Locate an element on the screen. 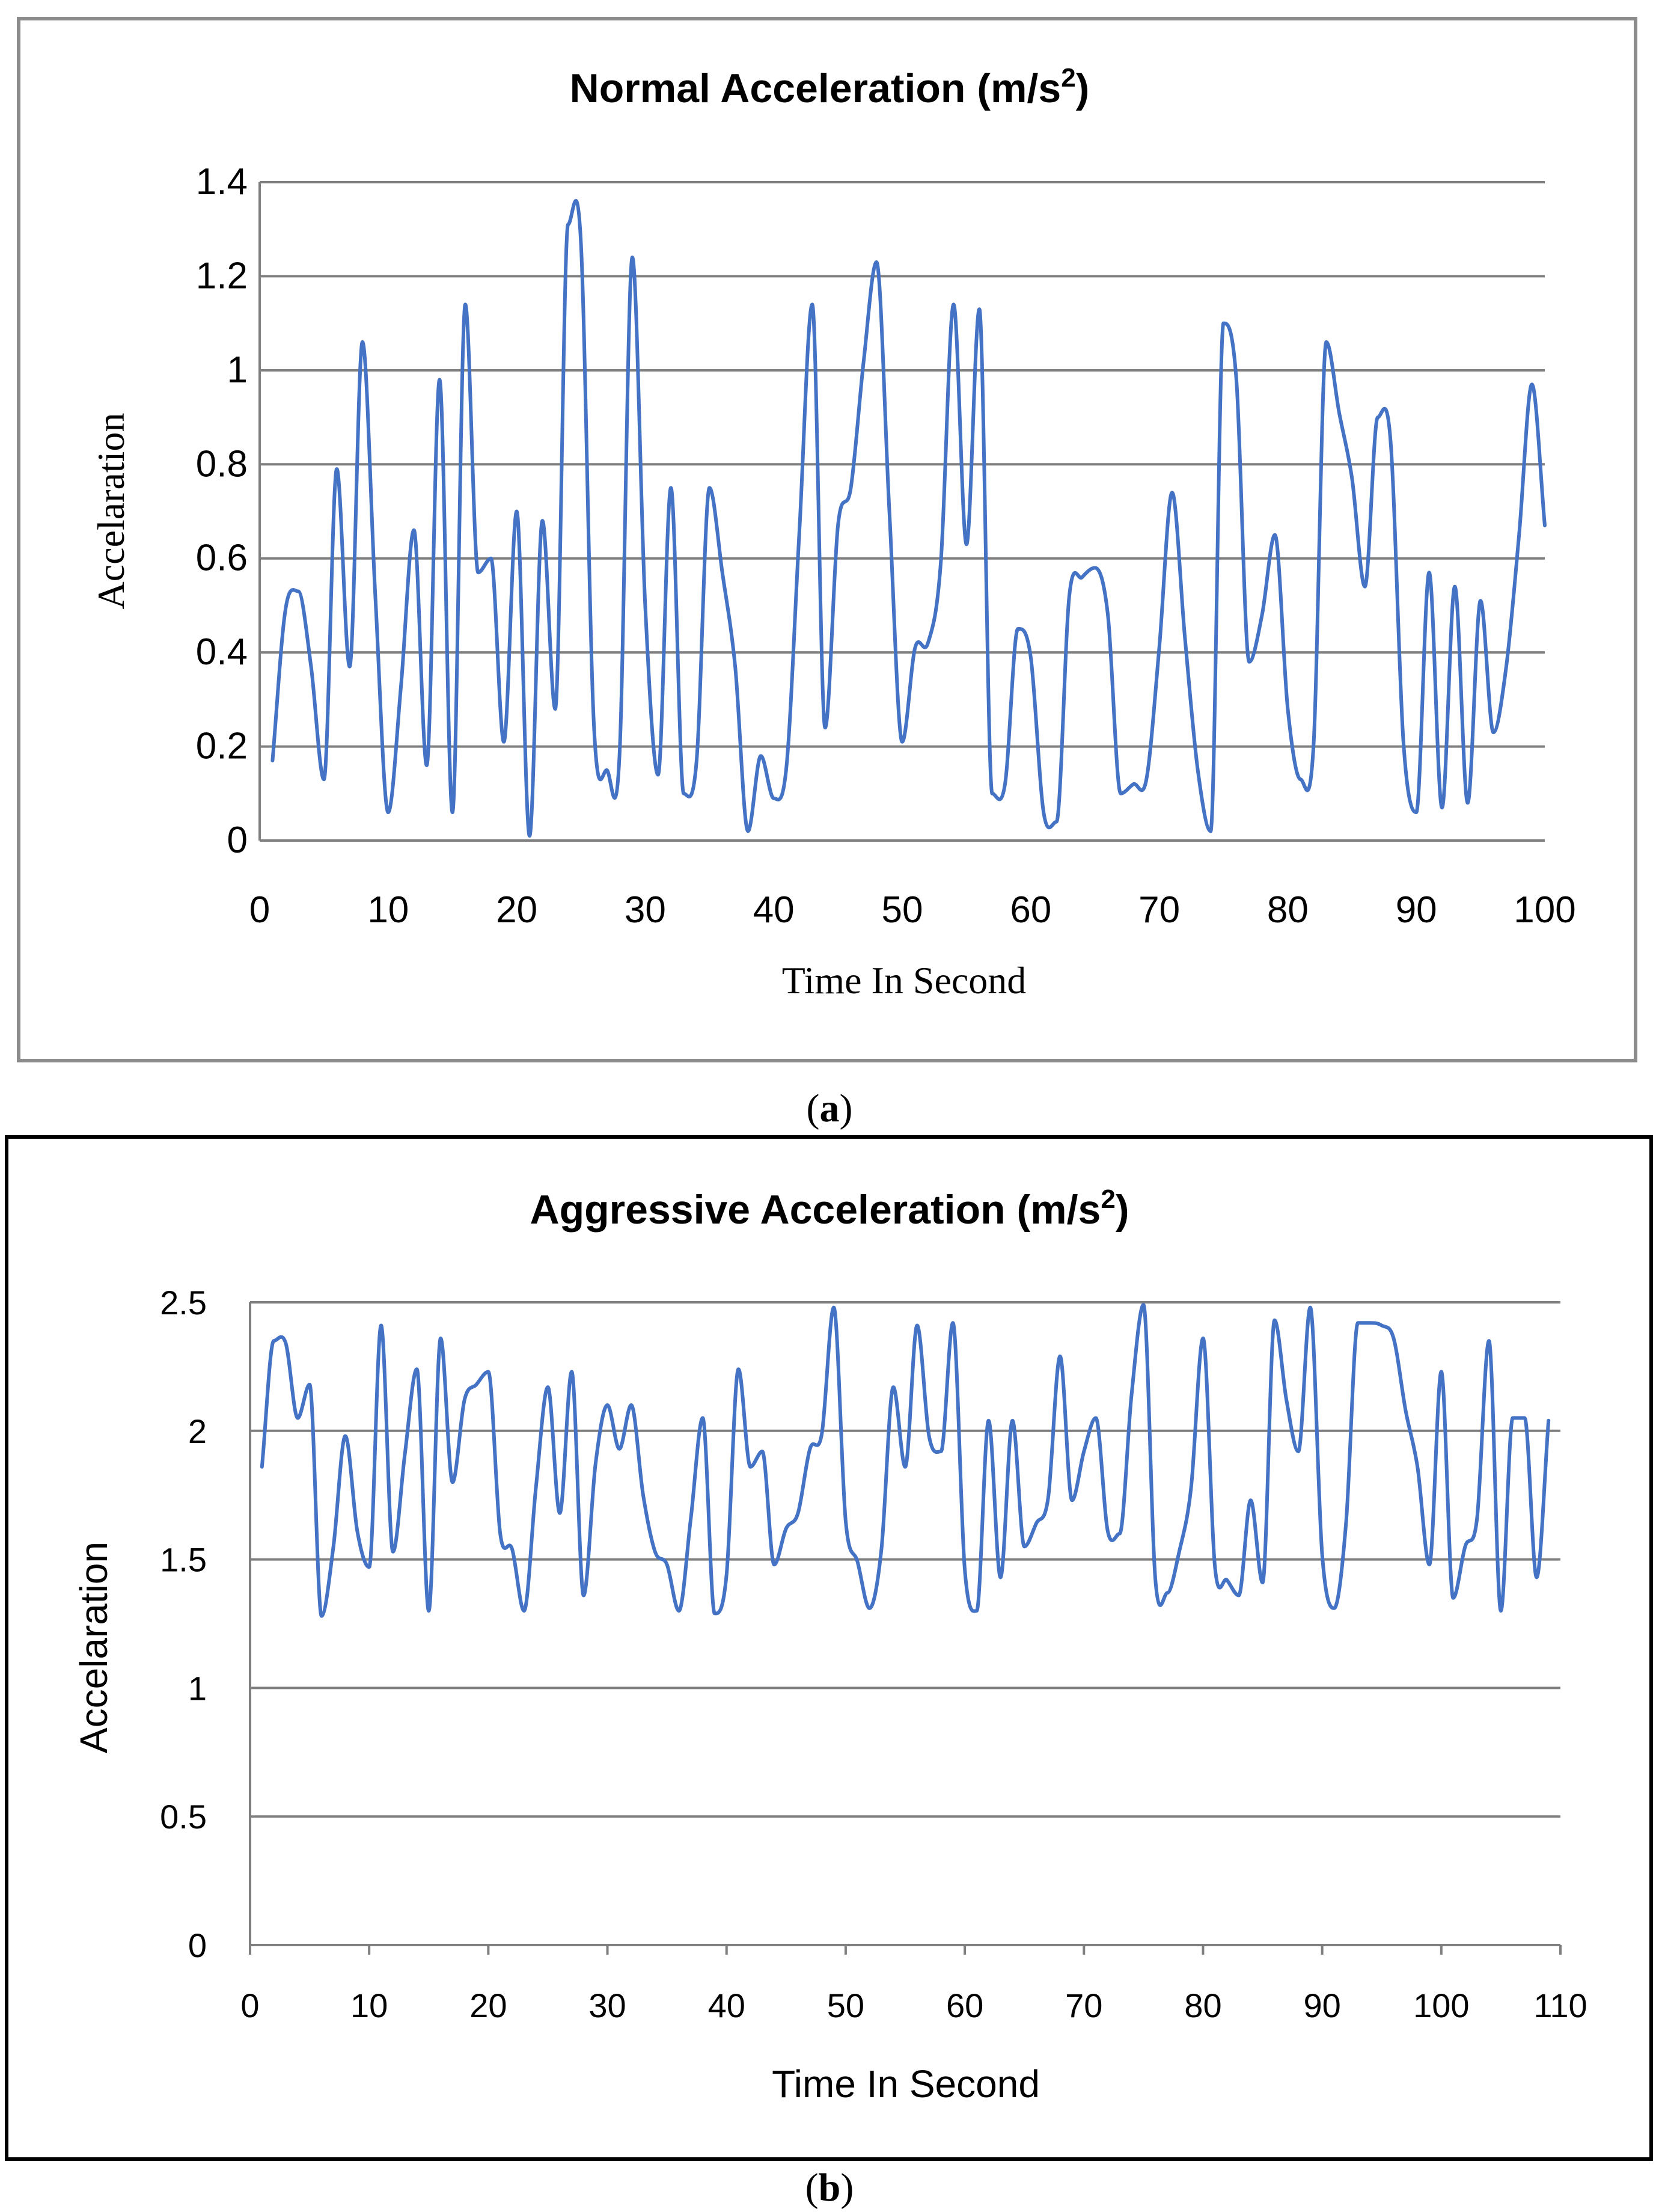  chart-a-ytick-label: 0.6 is located at coordinates (222, 558).